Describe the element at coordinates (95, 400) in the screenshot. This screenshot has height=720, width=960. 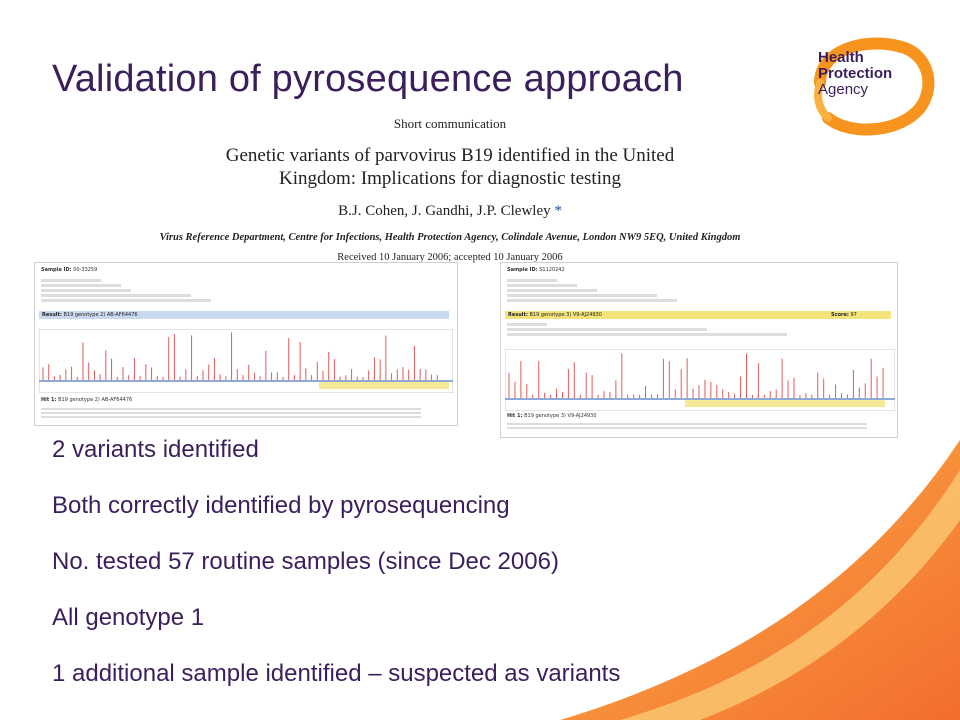
I see `left-hit-value: B19 genotype 2) AB-AF64476` at that location.